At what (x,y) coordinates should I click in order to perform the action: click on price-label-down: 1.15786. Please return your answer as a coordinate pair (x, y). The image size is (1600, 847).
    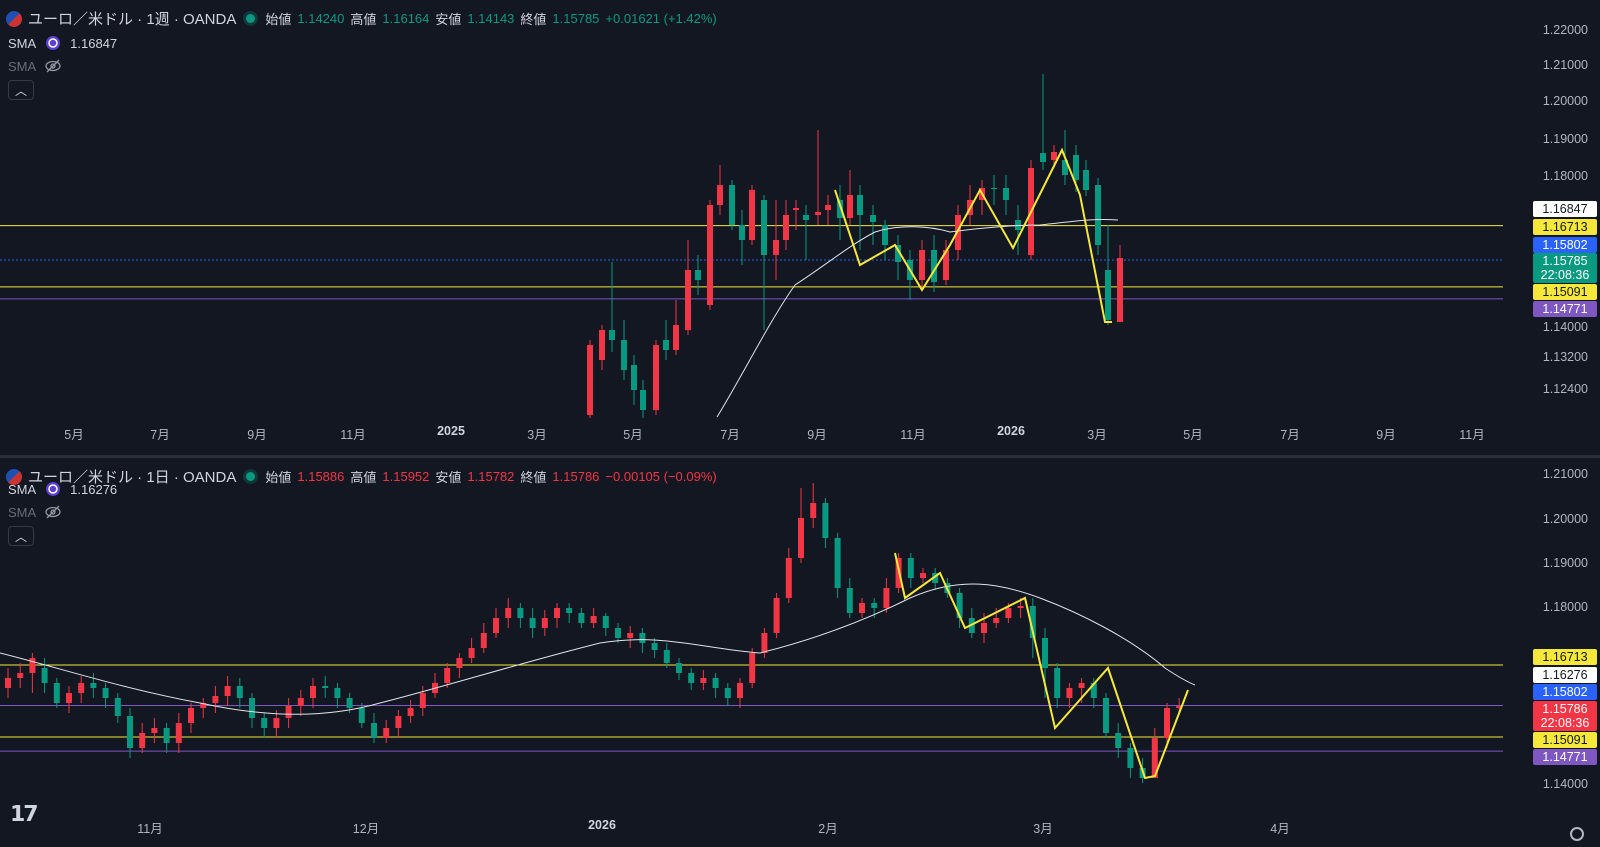
    Looking at the image, I should click on (1565, 709).